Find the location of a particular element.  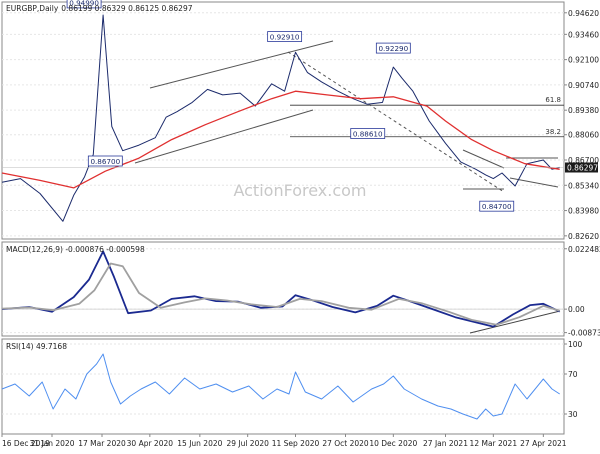

x-tick-label: 11 Sep 2020 is located at coordinates (296, 443).